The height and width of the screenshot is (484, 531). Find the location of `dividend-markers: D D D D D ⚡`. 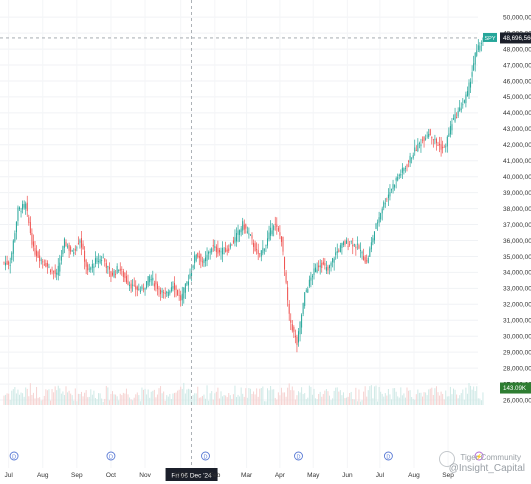

dividend-markers: D D D D D ⚡ is located at coordinates (246, 456).